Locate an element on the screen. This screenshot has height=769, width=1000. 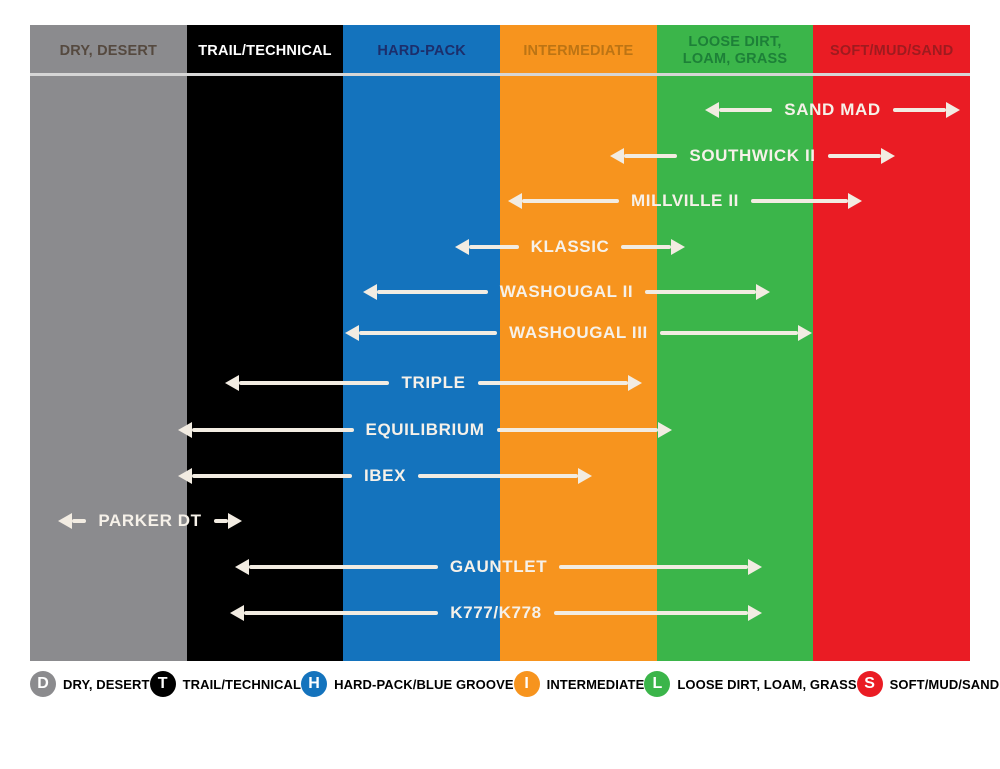
column-dry-desert: DRY, DESERT is located at coordinates (108, 343).